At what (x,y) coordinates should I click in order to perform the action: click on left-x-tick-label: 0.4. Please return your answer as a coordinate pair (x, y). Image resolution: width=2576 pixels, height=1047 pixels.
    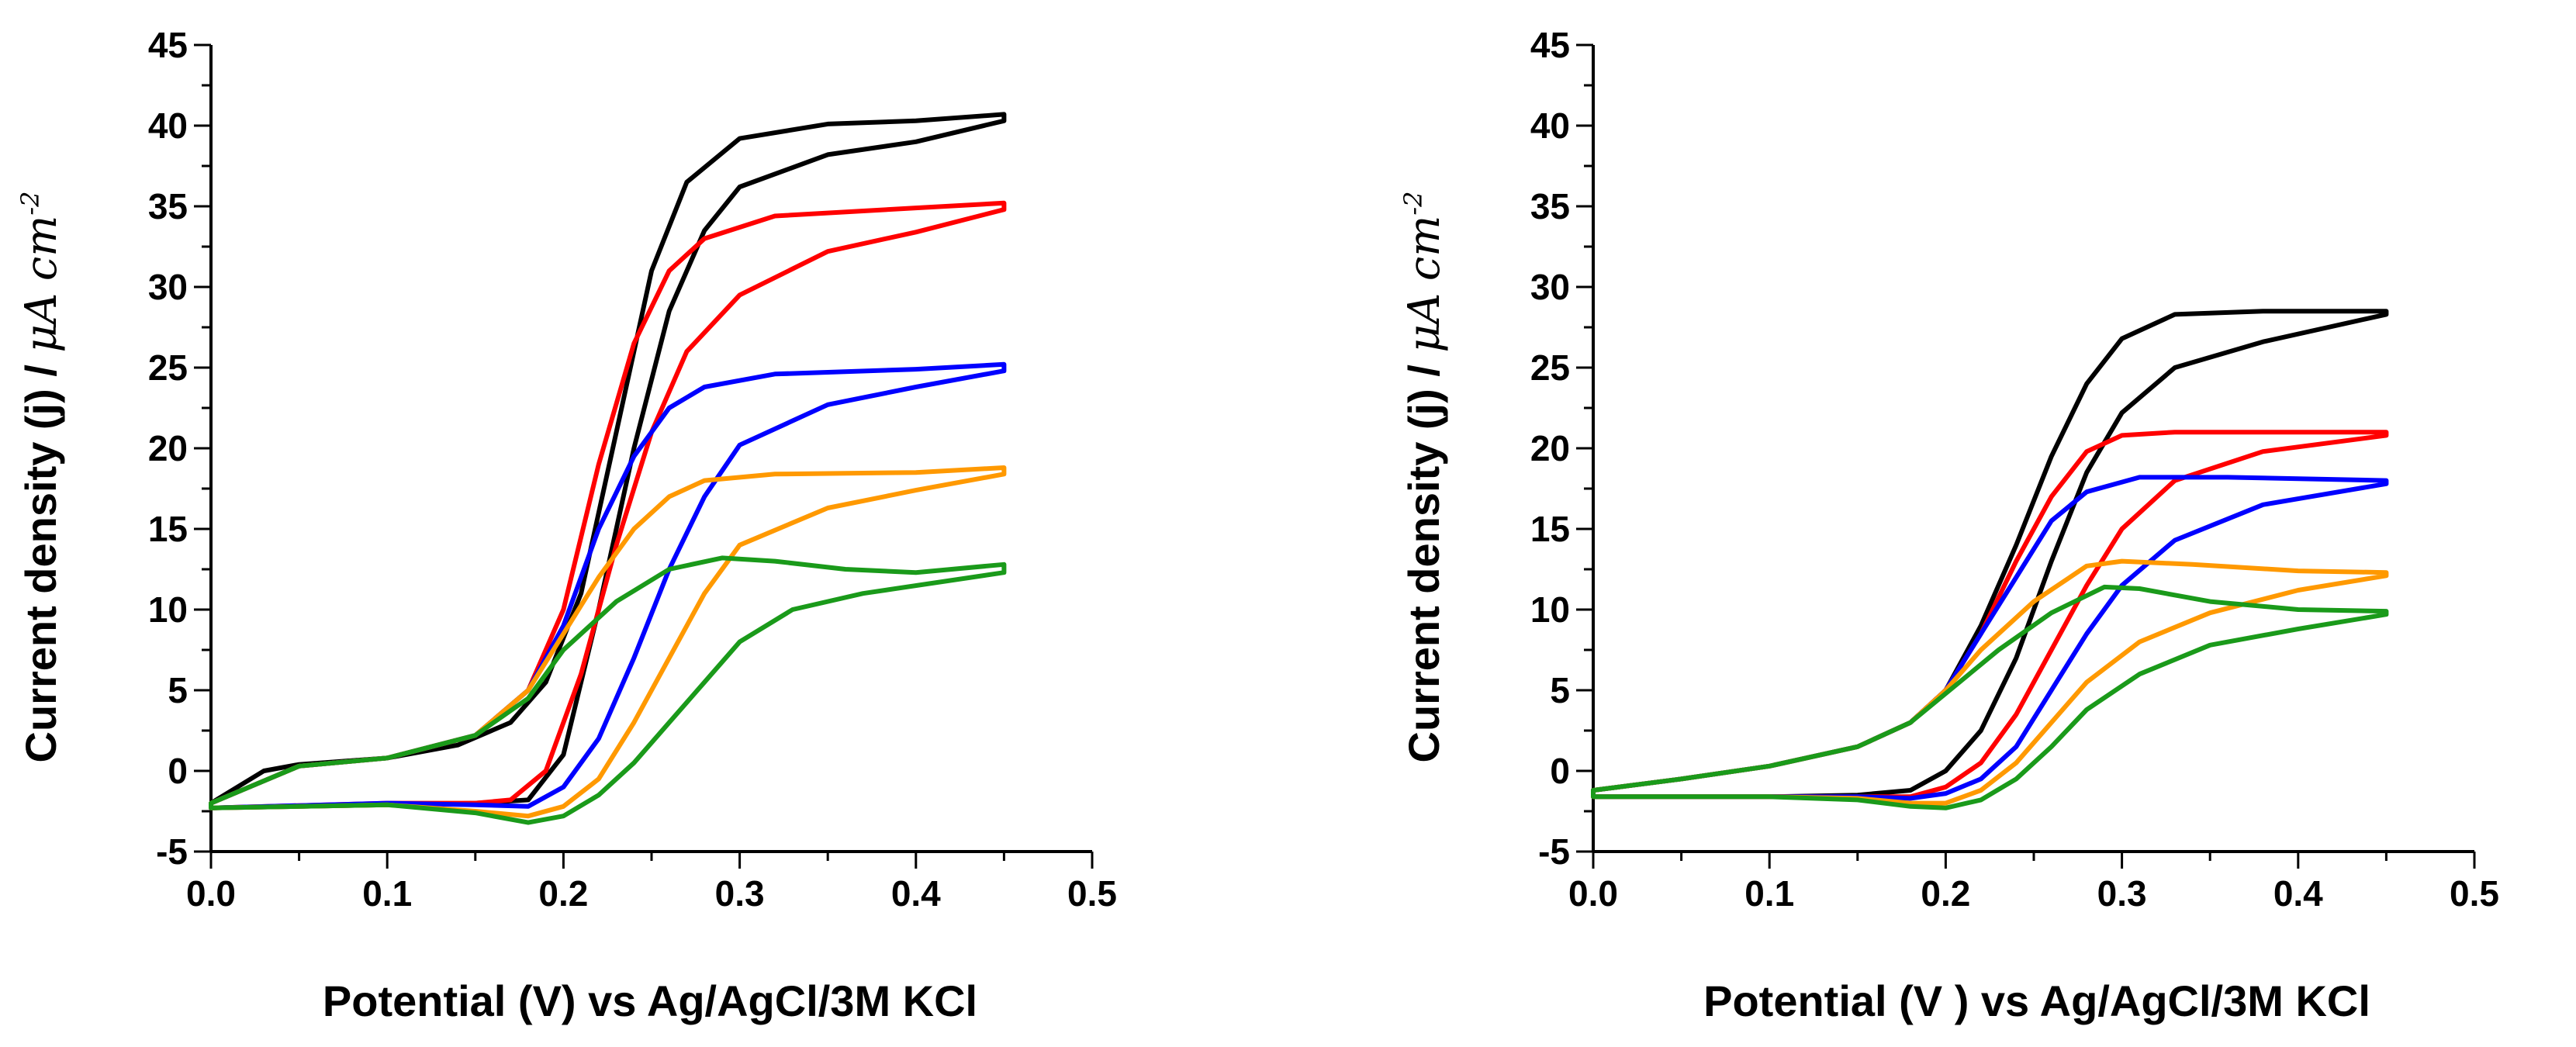
    Looking at the image, I should click on (916, 894).